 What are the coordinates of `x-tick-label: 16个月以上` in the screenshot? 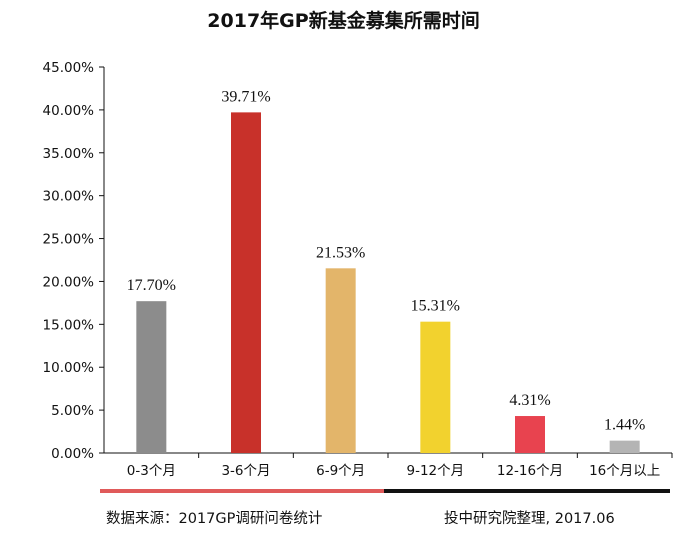 It's located at (624, 471).